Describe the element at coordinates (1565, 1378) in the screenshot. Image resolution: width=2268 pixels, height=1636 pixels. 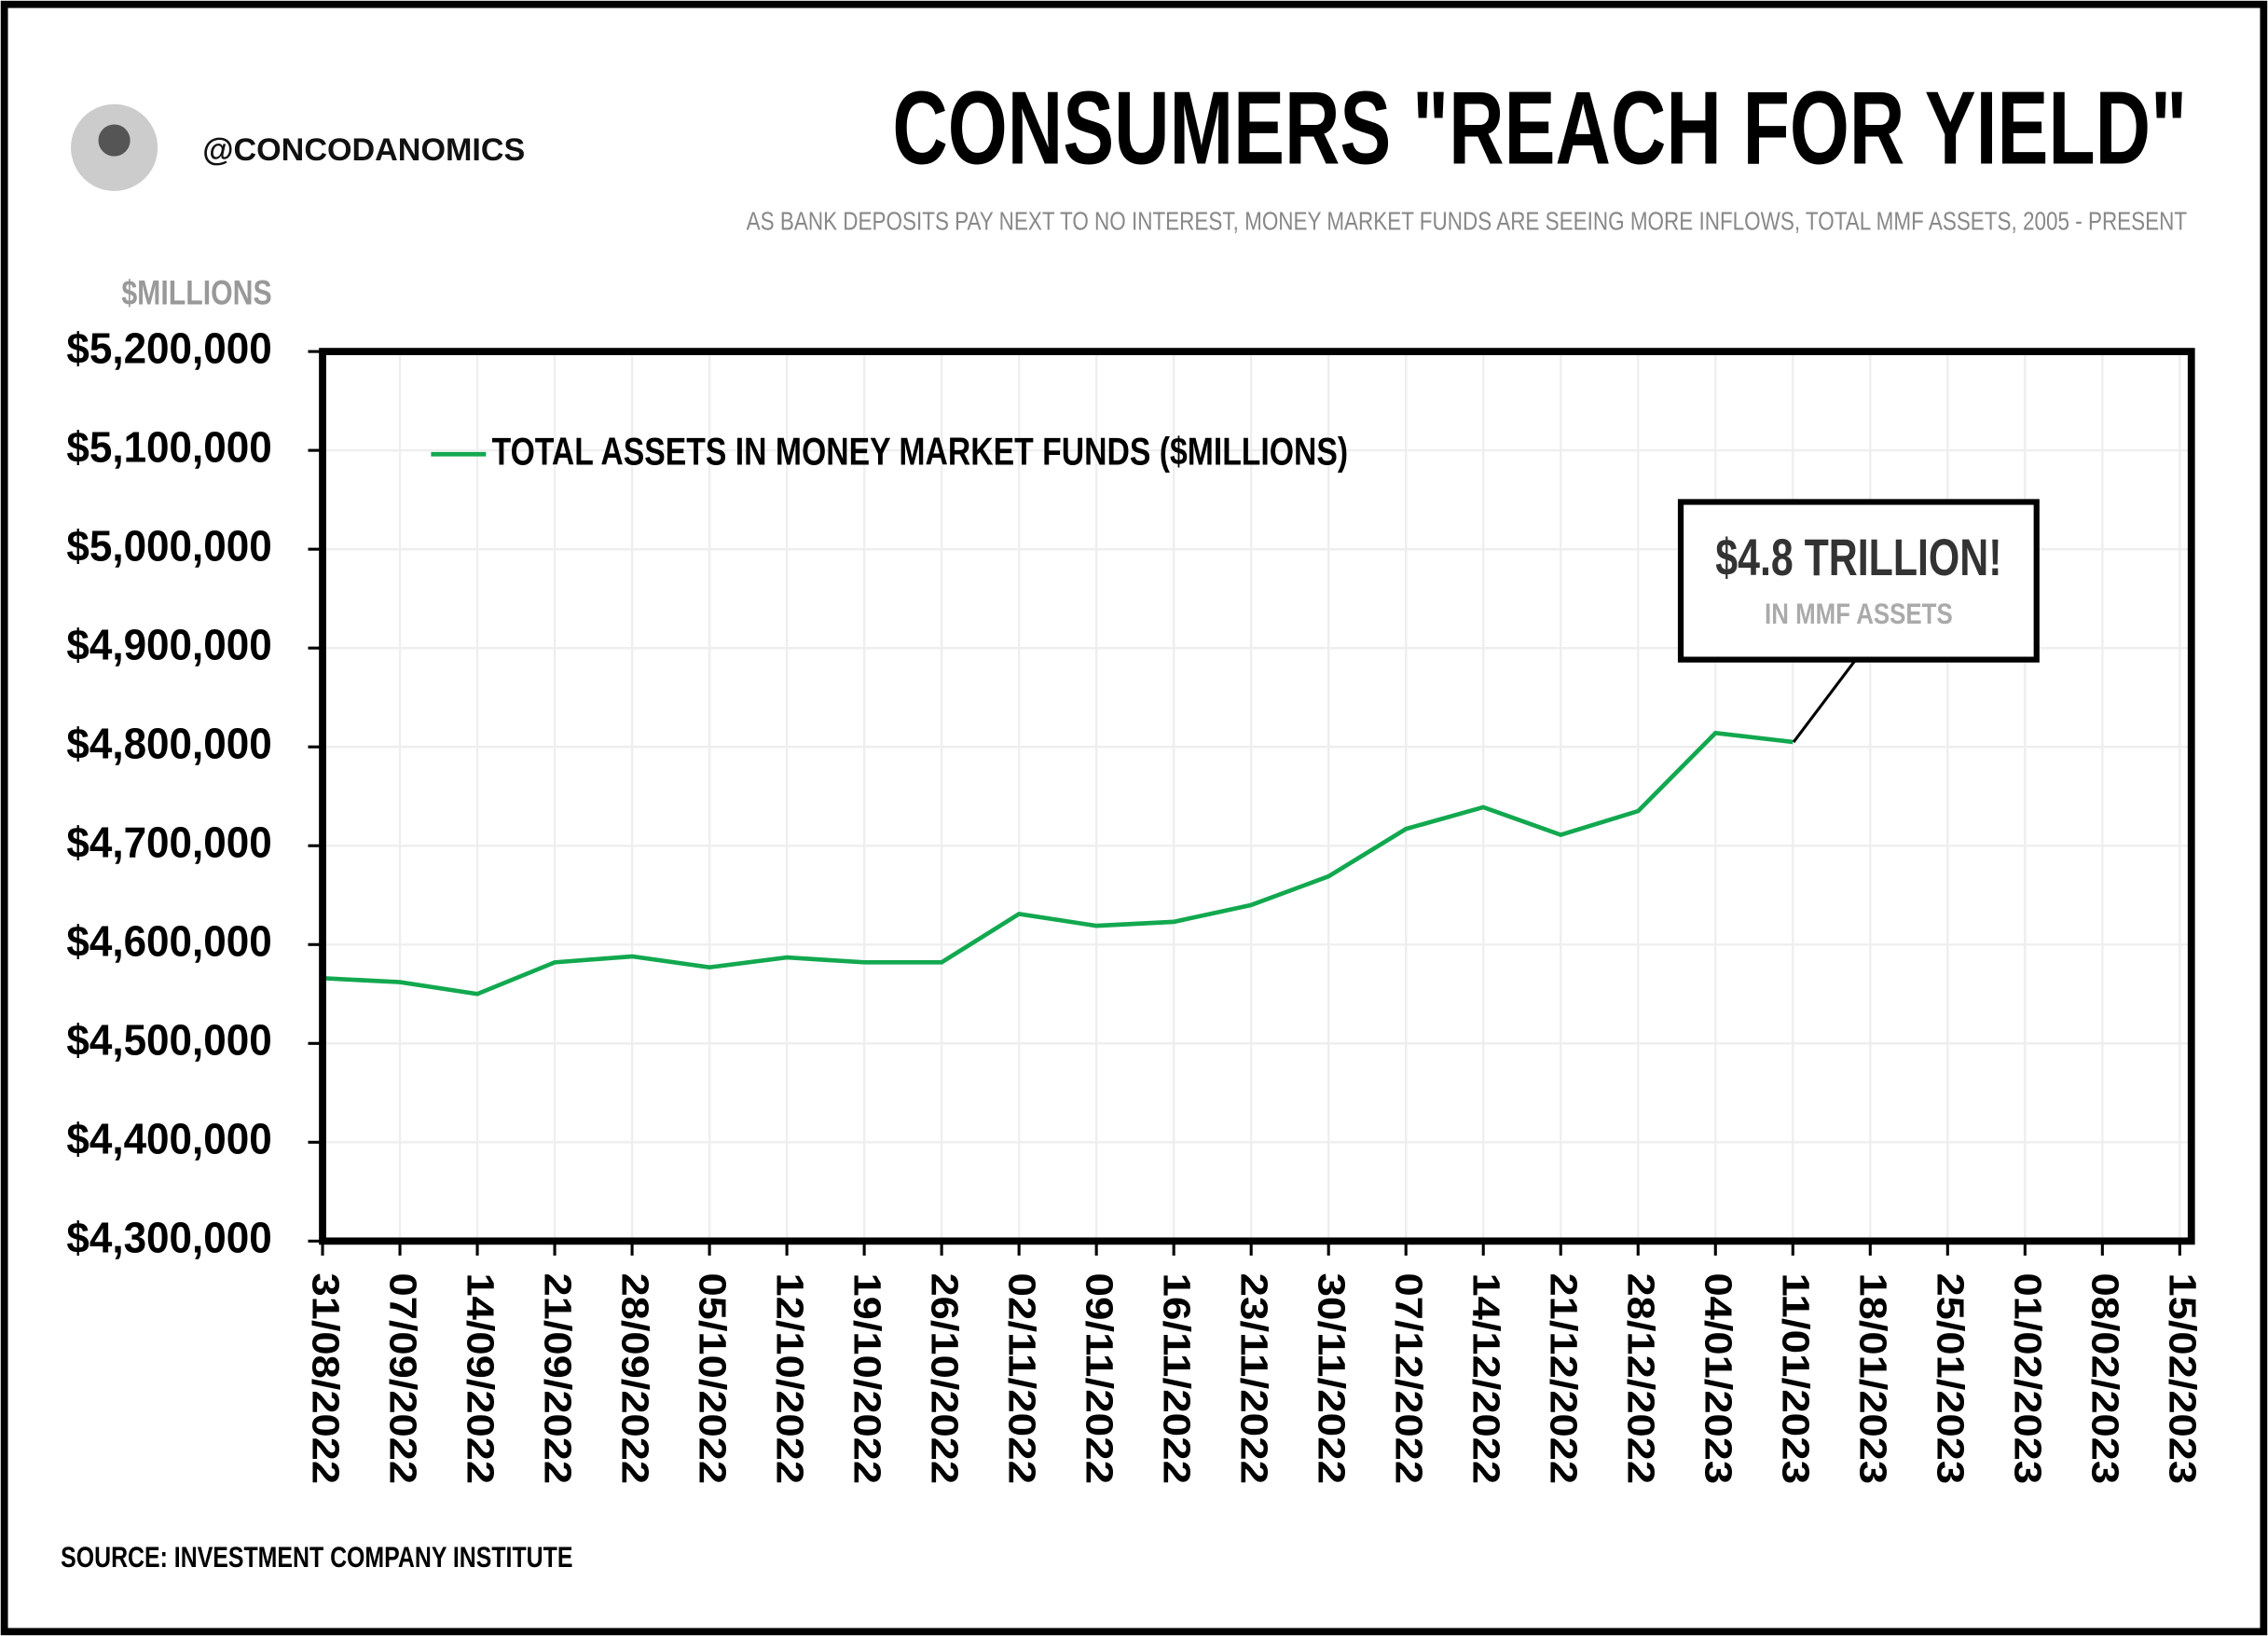
I see `x-tick-label: 21/12/2022` at that location.